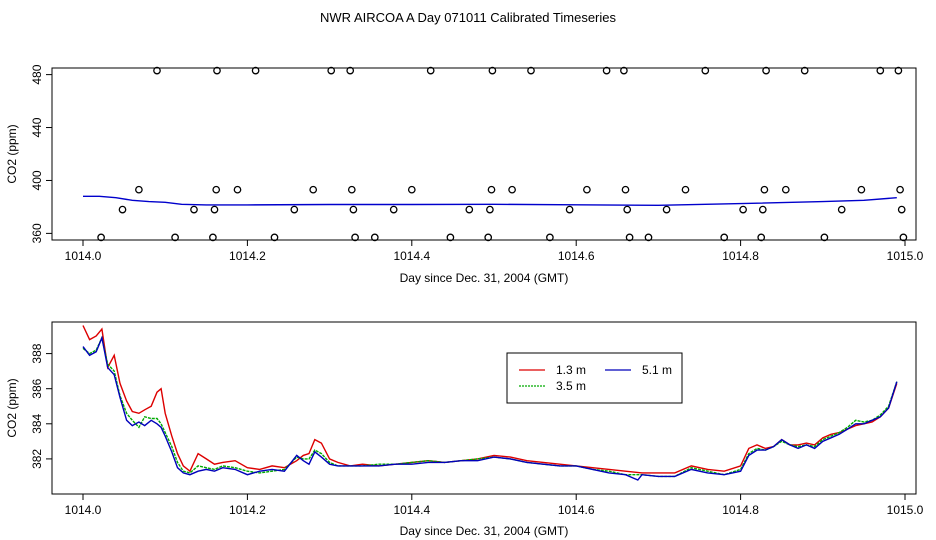  I want to click on top-y-tick-label: 440, so click(37, 127).